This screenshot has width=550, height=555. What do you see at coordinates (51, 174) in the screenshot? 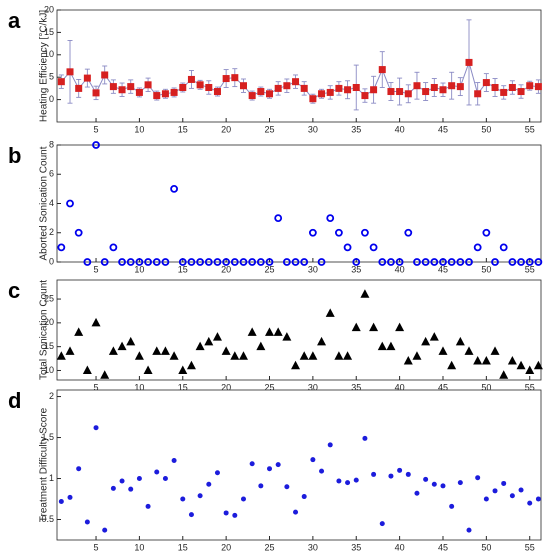
I see `y-tick-label: 6` at bounding box center [51, 174].